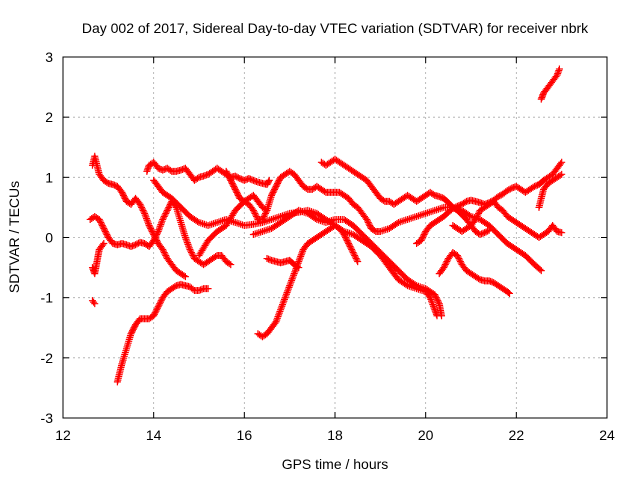 Image resolution: width=640 pixels, height=480 pixels. I want to click on y-tick-label: 2, so click(49, 117).